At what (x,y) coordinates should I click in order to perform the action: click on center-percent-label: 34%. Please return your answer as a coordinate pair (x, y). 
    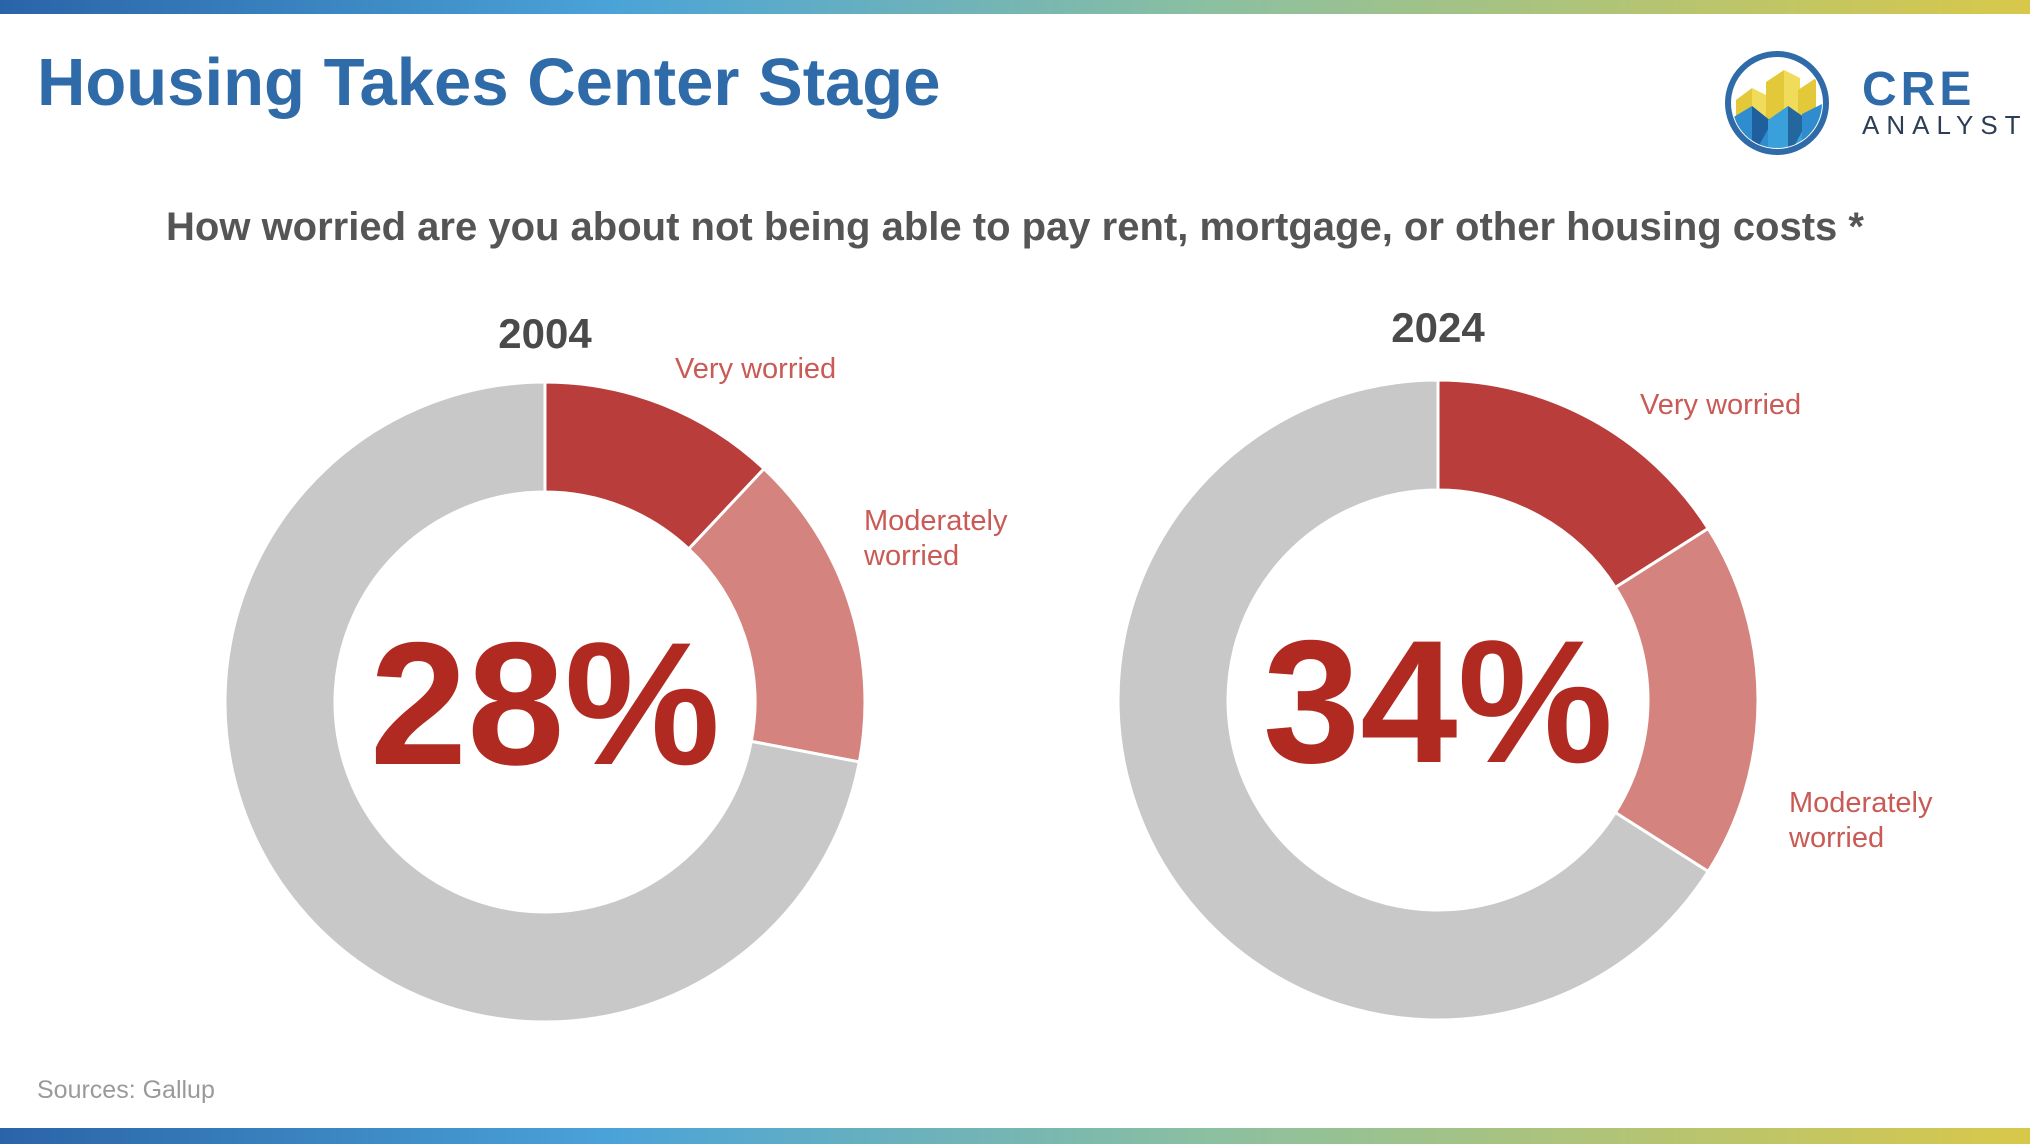
    Looking at the image, I should click on (1438, 702).